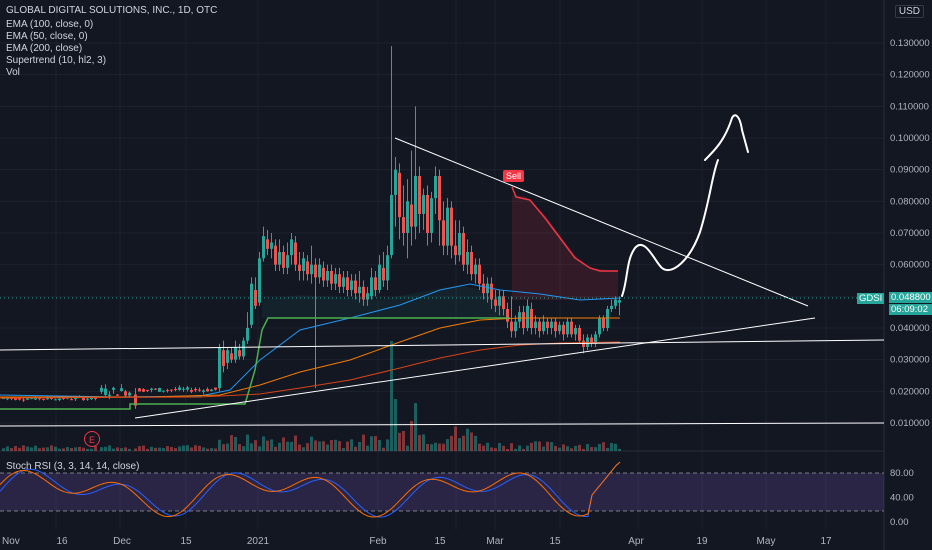  I want to click on stoch-rsi-lines, so click(310, 489).